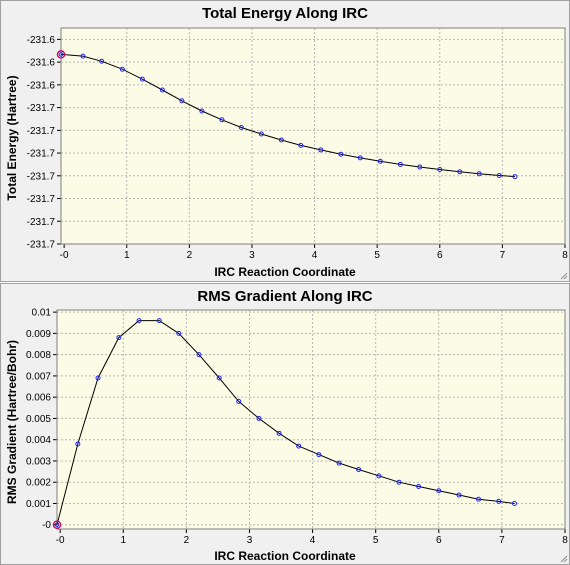  What do you see at coordinates (190, 255) in the screenshot?
I see `energy-x-tick-label: 2` at bounding box center [190, 255].